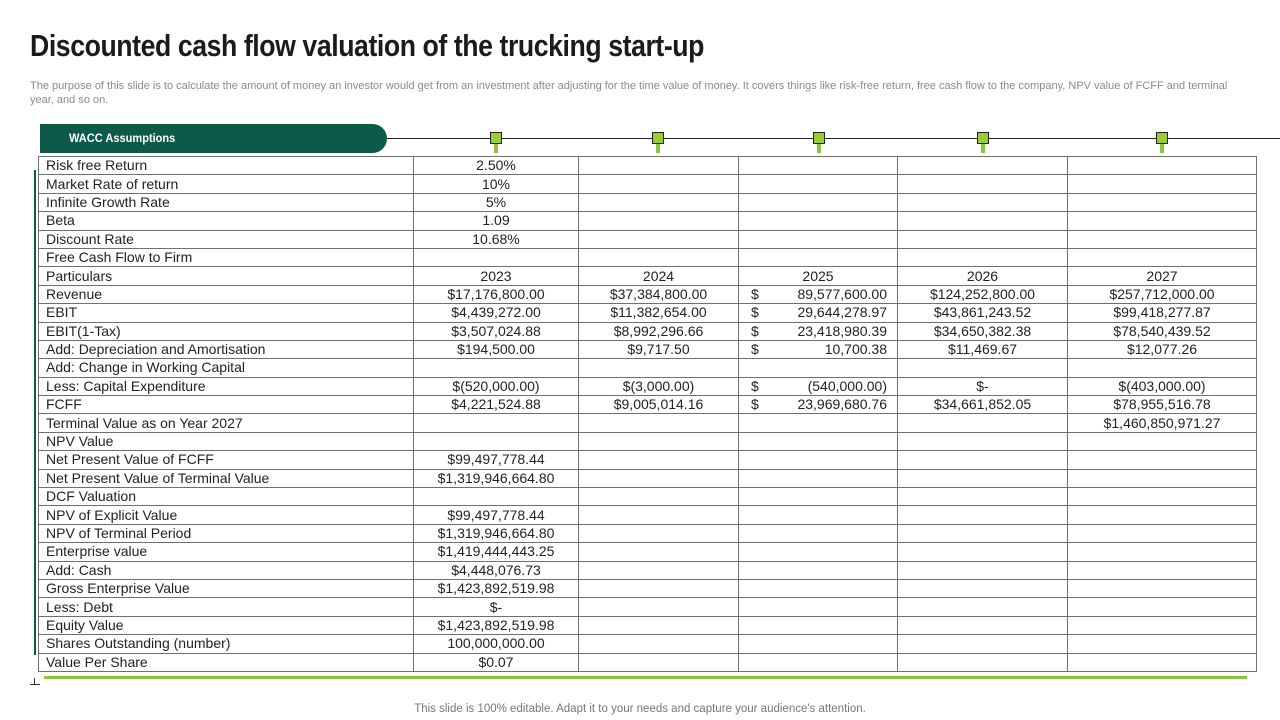 This screenshot has width=1280, height=720. What do you see at coordinates (226, 184) in the screenshot?
I see `row-label: Market Rate of return` at bounding box center [226, 184].